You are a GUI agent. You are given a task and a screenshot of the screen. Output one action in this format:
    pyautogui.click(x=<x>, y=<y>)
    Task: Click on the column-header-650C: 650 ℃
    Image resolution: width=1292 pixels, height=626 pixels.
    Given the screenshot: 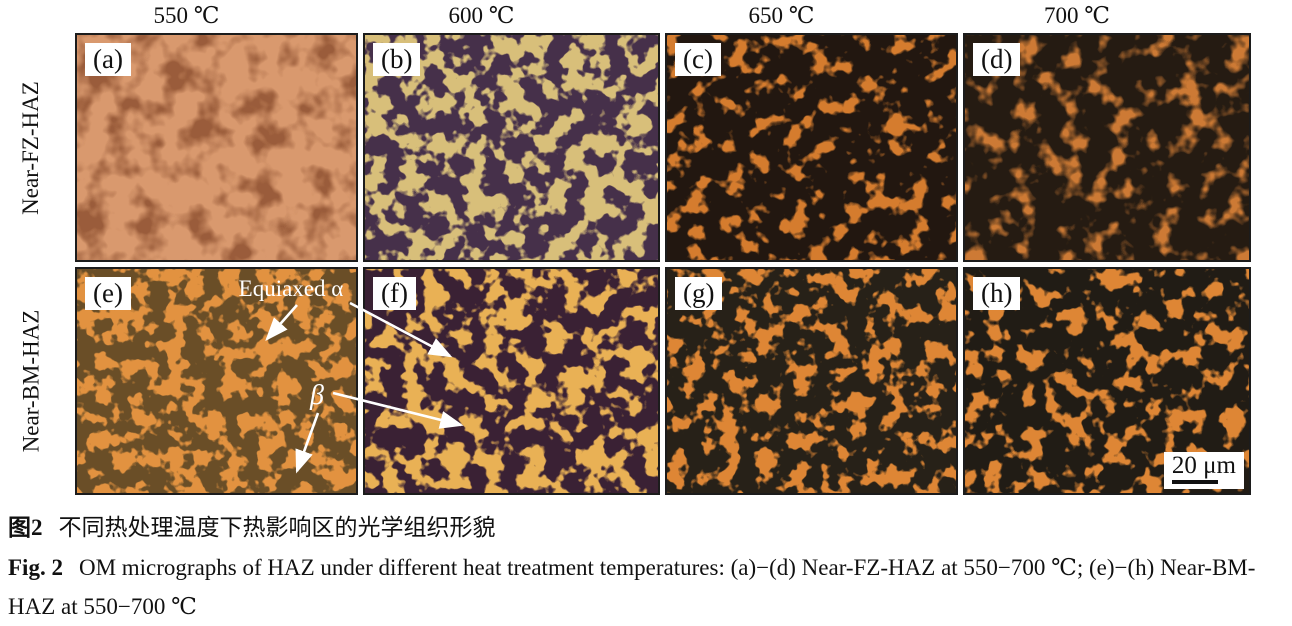 What is the action you would take?
    pyautogui.click(x=781, y=15)
    